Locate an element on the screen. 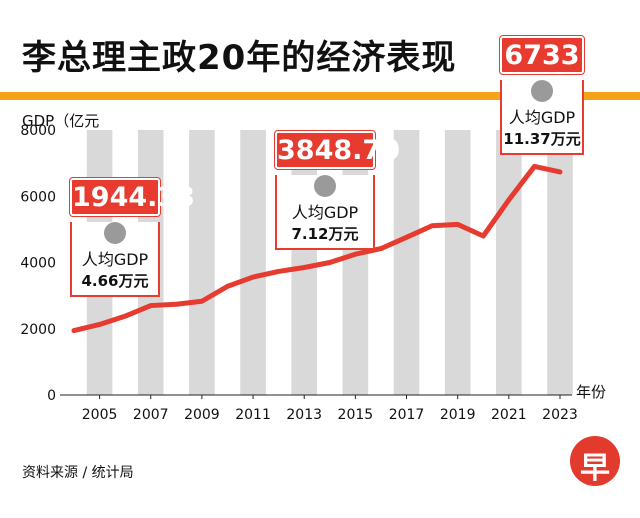 This screenshot has width=640, height=518. callout-panel: 人均GDP 4.66万元 is located at coordinates (115, 259).